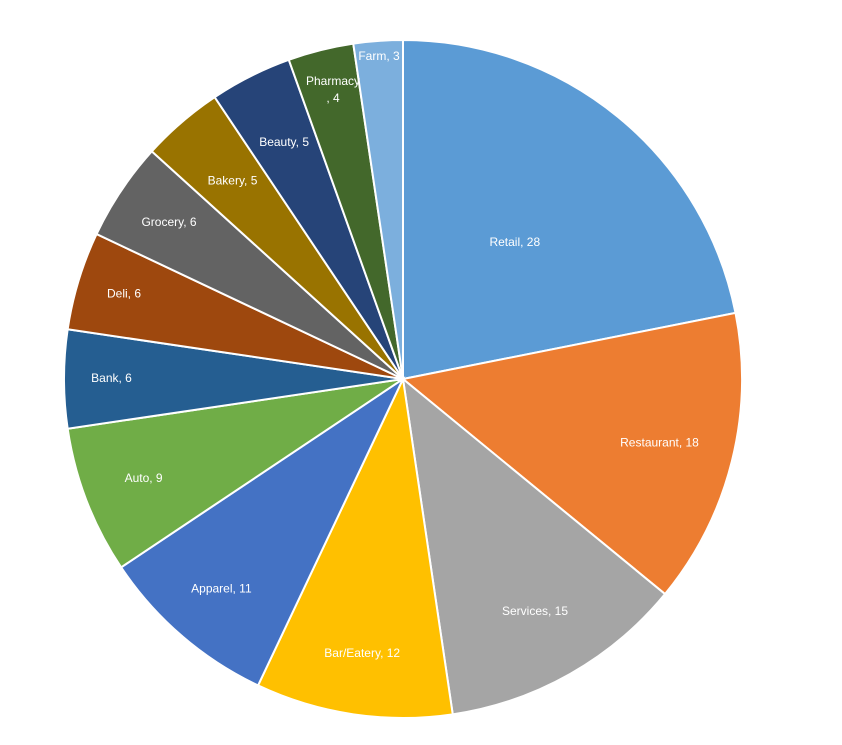 This screenshot has width=842, height=745. Describe the element at coordinates (235, 473) in the screenshot. I see `pie-slice-auto` at that location.